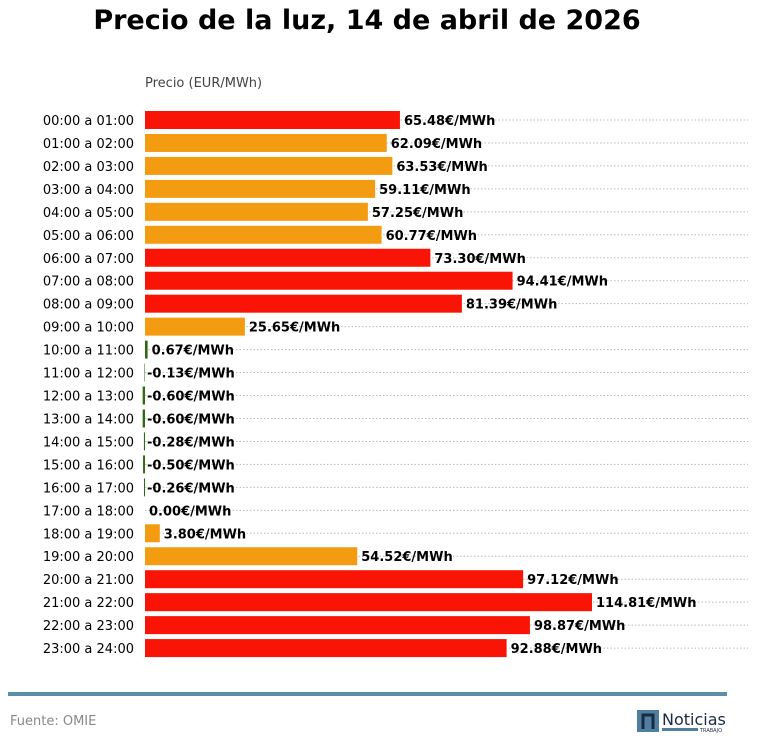  Describe the element at coordinates (88, 167) in the screenshot. I see `category-label: 02:00 a 03:00` at that location.